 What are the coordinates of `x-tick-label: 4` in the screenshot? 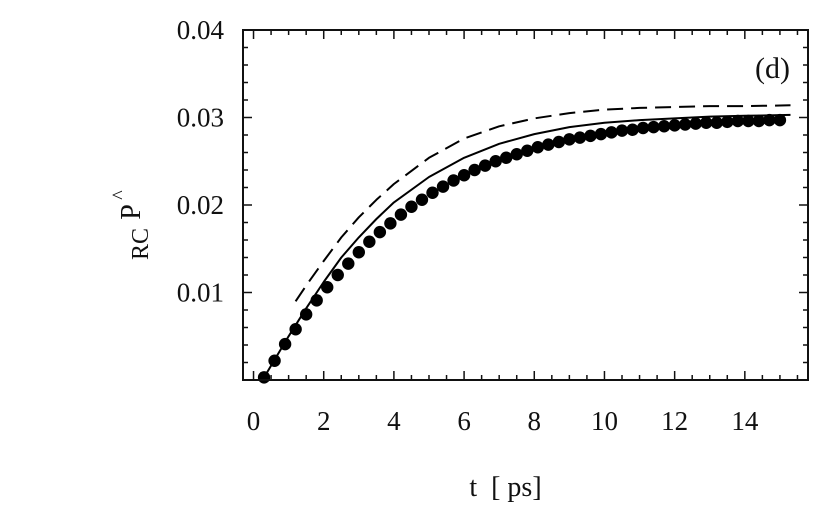 It's located at (394, 421).